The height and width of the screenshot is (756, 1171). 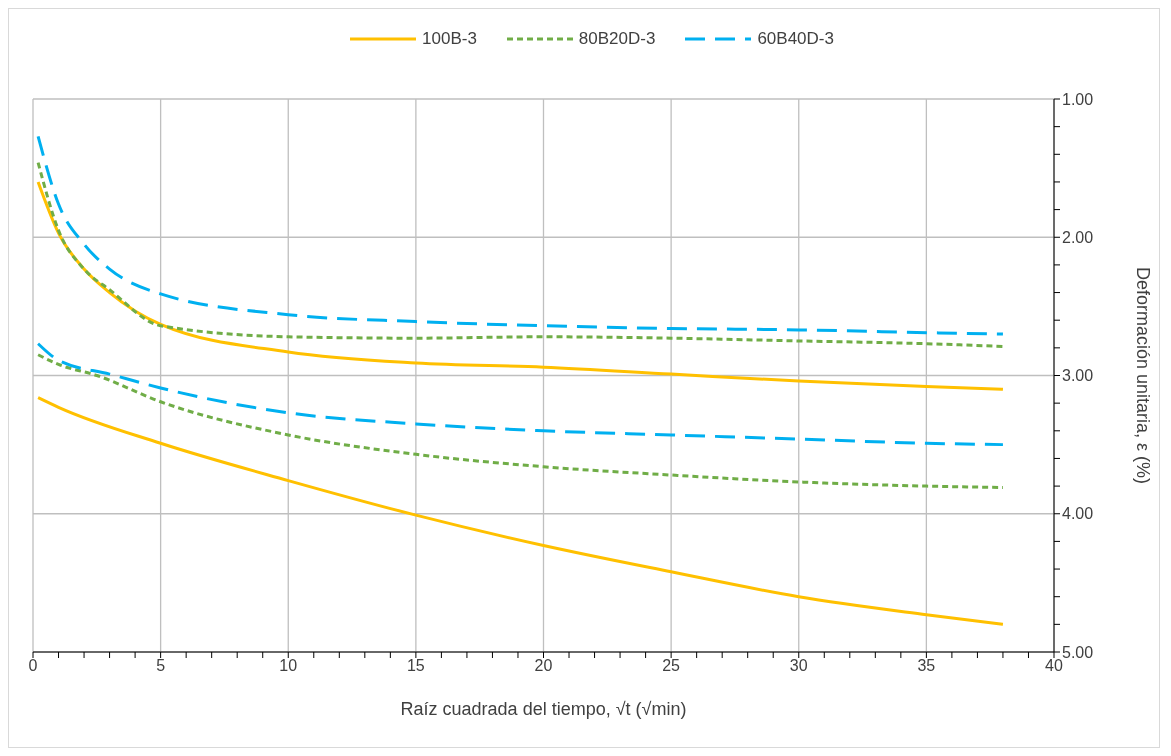 What do you see at coordinates (449, 39) in the screenshot?
I see `legend-label: 100B-3` at bounding box center [449, 39].